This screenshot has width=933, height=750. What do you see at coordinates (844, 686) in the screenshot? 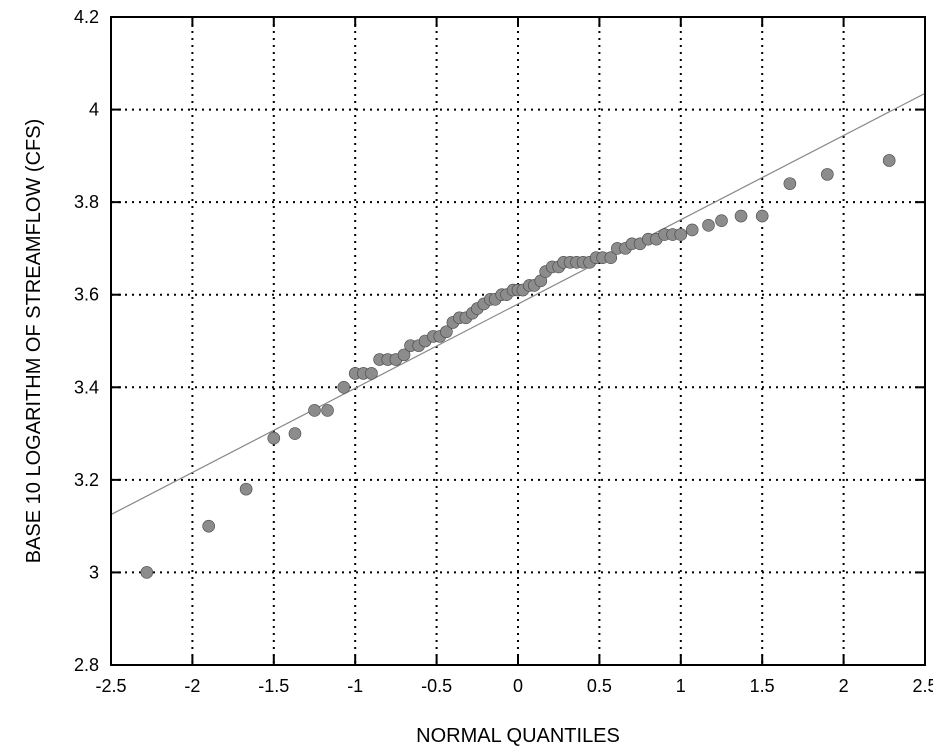
I see `x-tick-label: 2` at bounding box center [844, 686].